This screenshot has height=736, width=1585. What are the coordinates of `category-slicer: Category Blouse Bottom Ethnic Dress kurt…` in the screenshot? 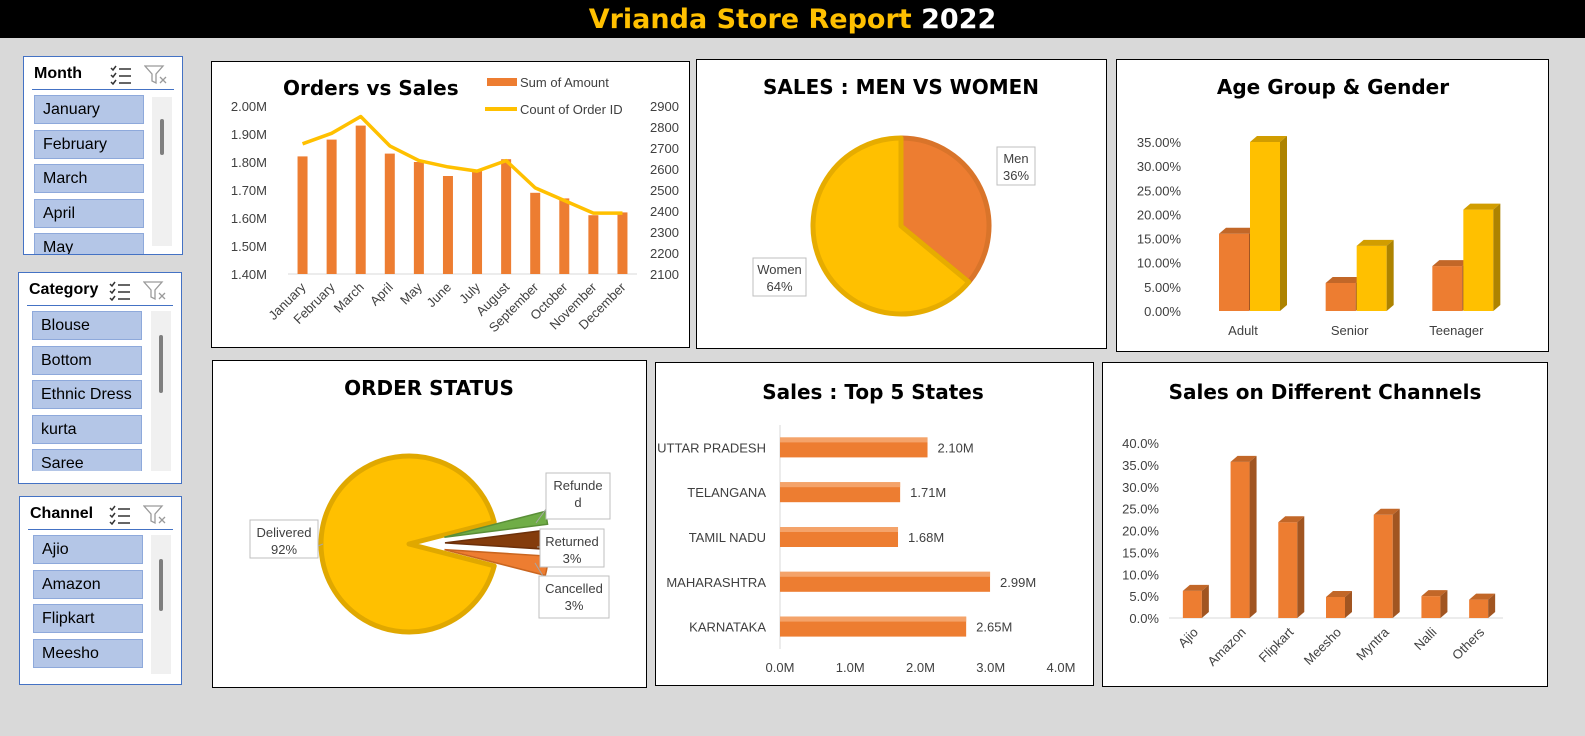 It's located at (100, 378).